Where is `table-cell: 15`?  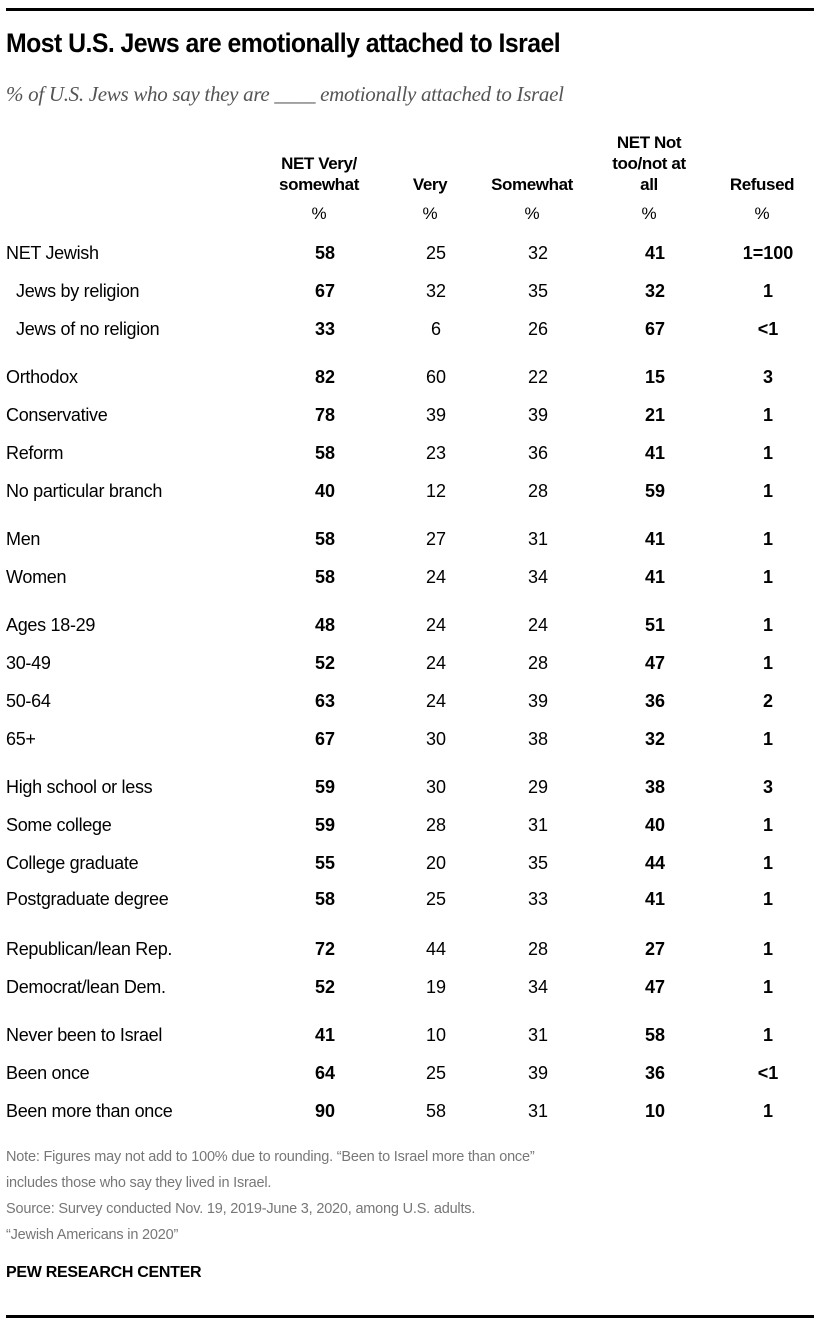 table-cell: 15 is located at coordinates (655, 377).